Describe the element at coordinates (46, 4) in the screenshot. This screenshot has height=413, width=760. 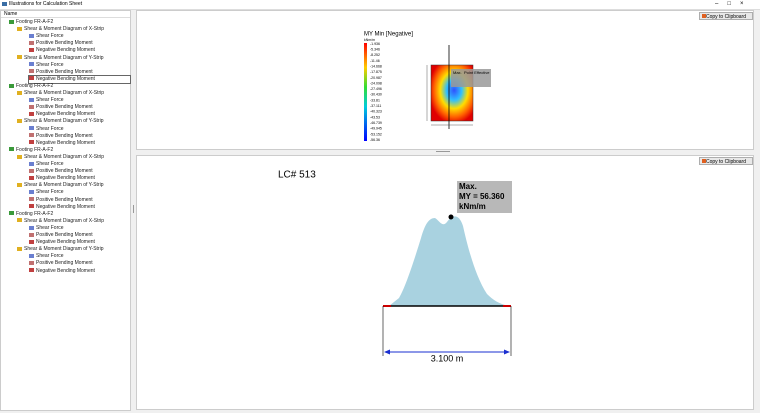
I see `window-title: Illustrations for Calculation Sheet` at that location.